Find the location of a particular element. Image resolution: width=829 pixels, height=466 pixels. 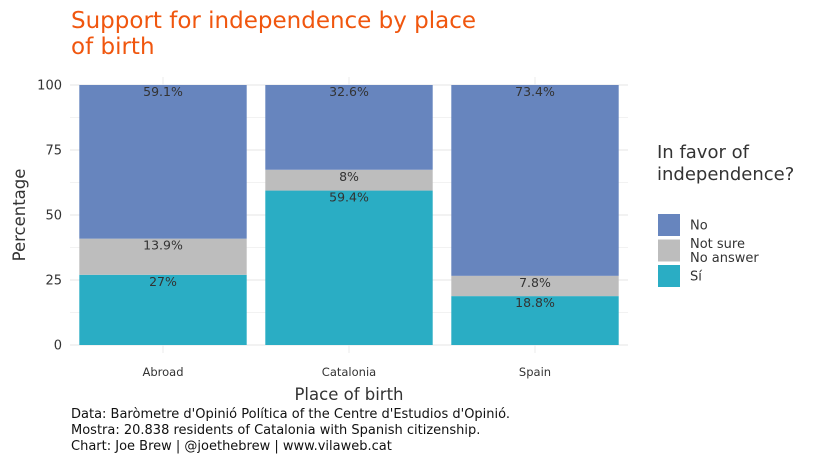

x-tick-label: Catalonia is located at coordinates (349, 372).